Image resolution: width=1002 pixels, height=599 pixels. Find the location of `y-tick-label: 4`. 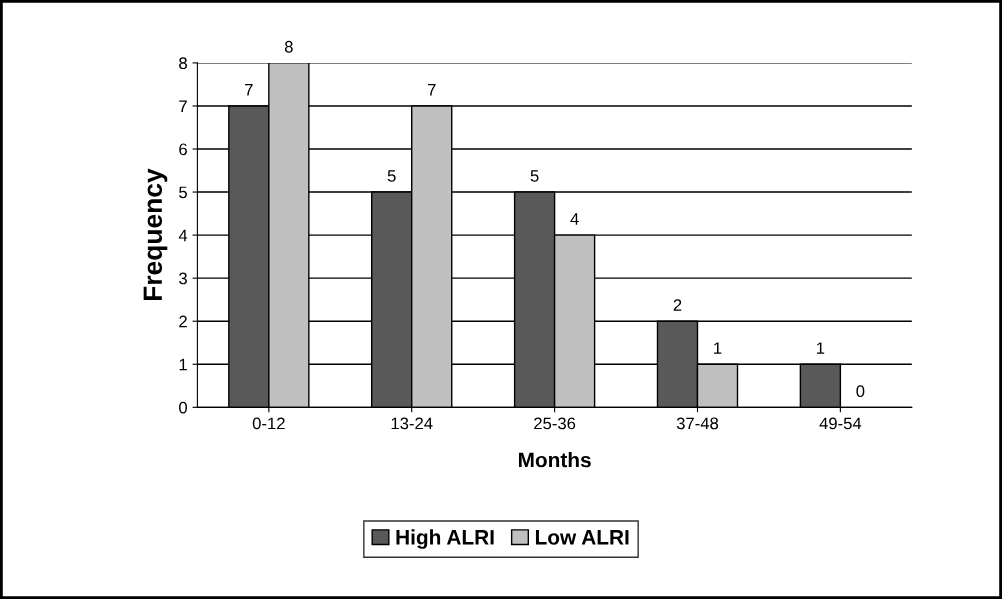

y-tick-label: 4 is located at coordinates (183, 235).